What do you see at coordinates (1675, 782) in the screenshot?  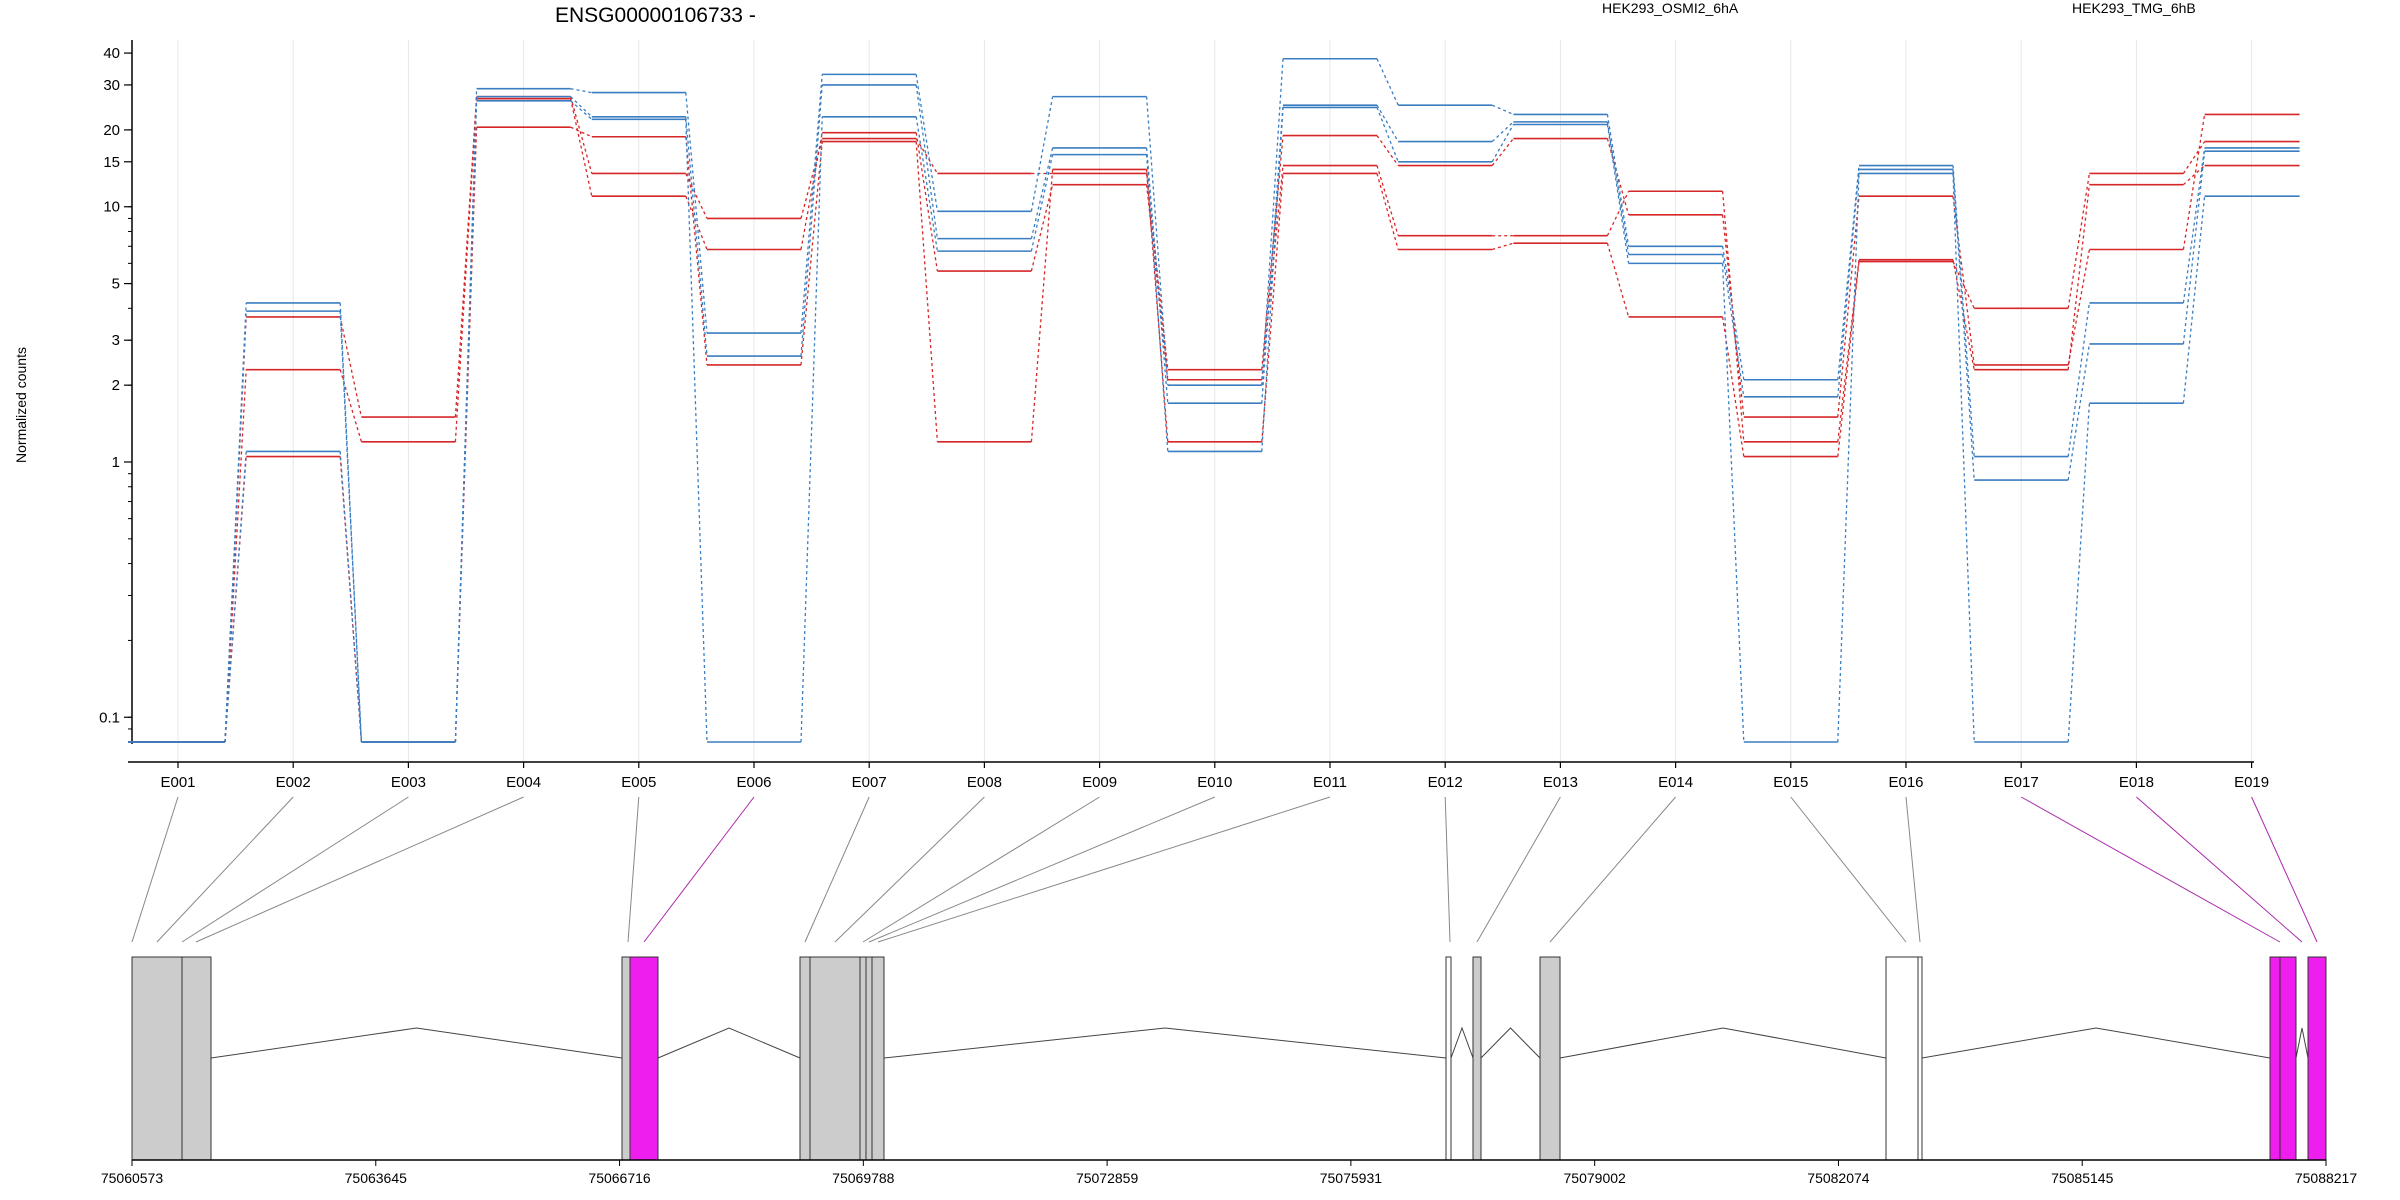 I see `x-tick-label-e014: E014` at bounding box center [1675, 782].